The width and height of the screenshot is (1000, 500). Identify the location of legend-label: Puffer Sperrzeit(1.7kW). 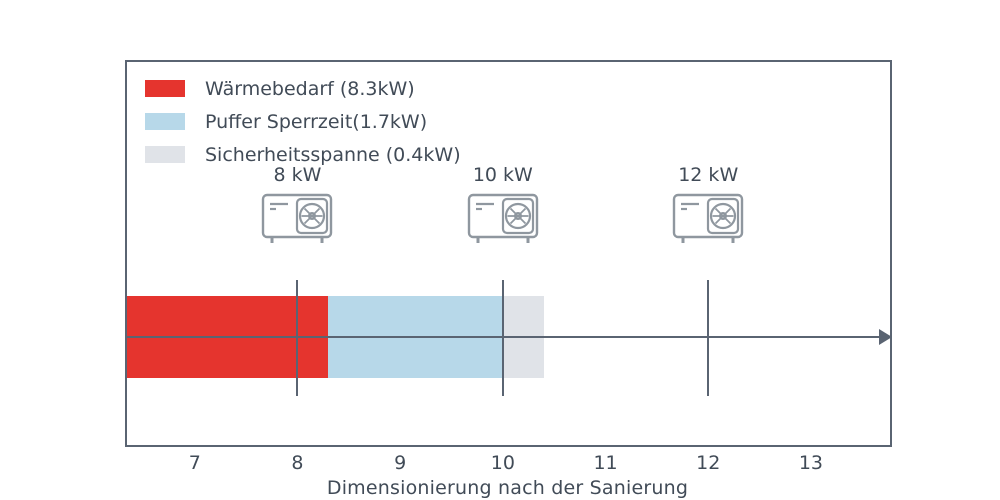
(316, 121).